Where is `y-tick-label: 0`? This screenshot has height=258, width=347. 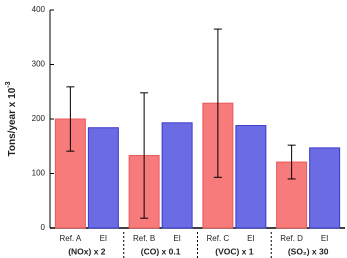 y-tick-label: 0 is located at coordinates (43, 227).